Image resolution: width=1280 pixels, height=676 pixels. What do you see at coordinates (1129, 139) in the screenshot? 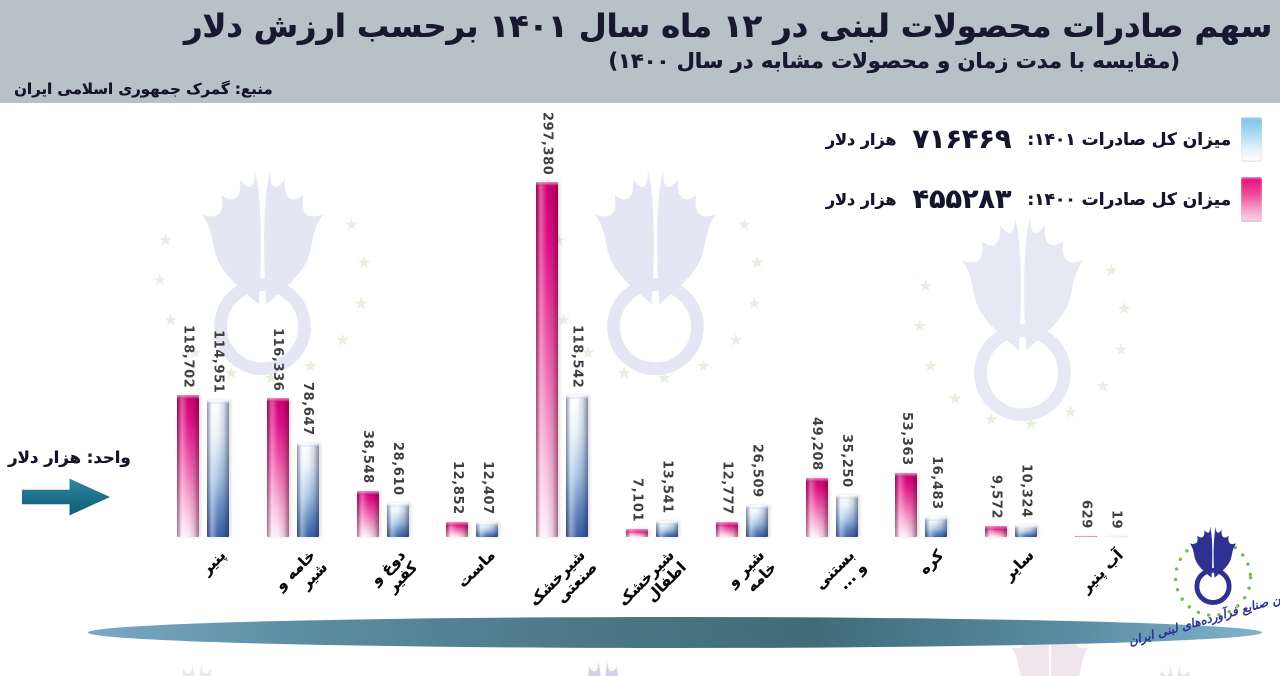
I see `legend-label: میزان کل صادرات ۱۴۰۱:` at bounding box center [1129, 139].